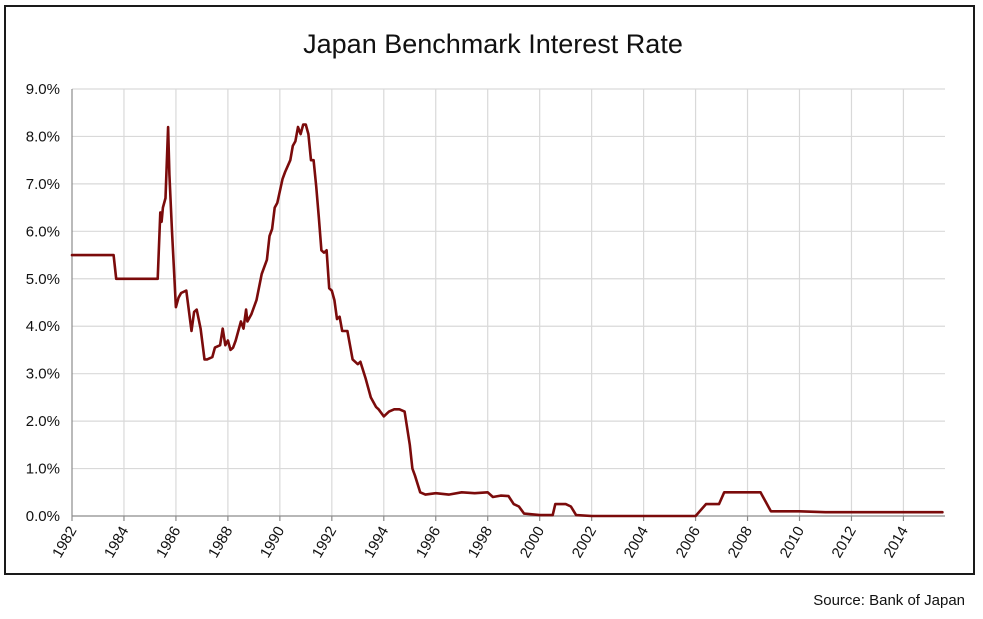 The height and width of the screenshot is (619, 983). Describe the element at coordinates (493, 44) in the screenshot. I see `chart-title: Japan Benchmark Interest Rate` at that location.